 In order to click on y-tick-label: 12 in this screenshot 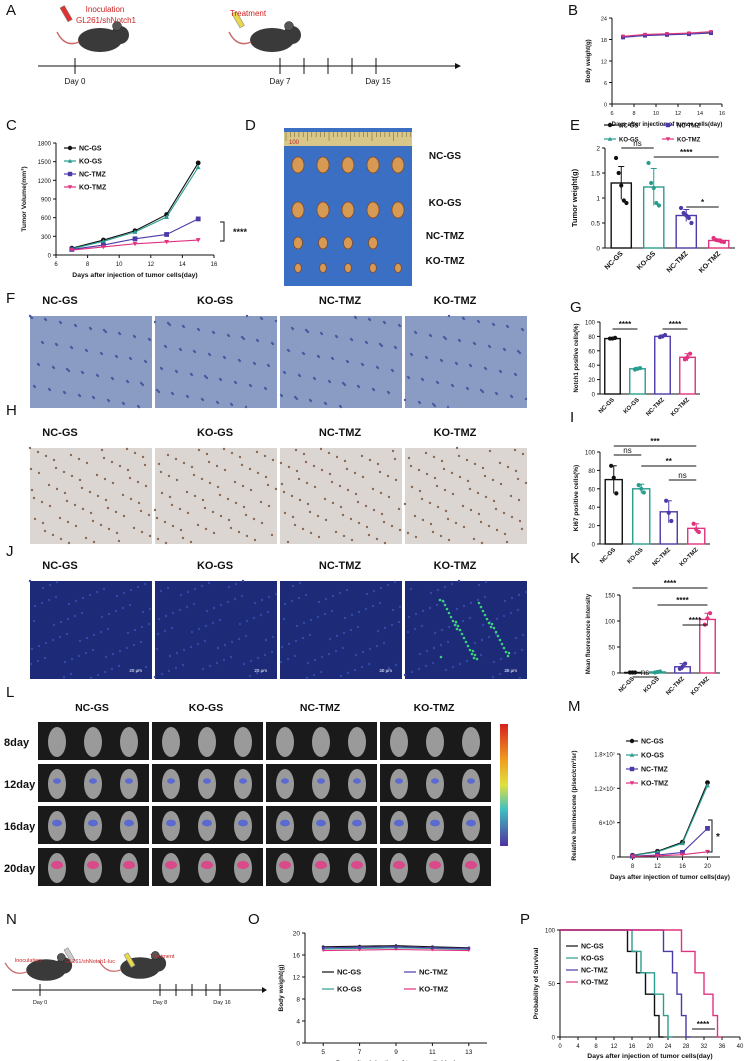, I will do `click(297, 978)`.